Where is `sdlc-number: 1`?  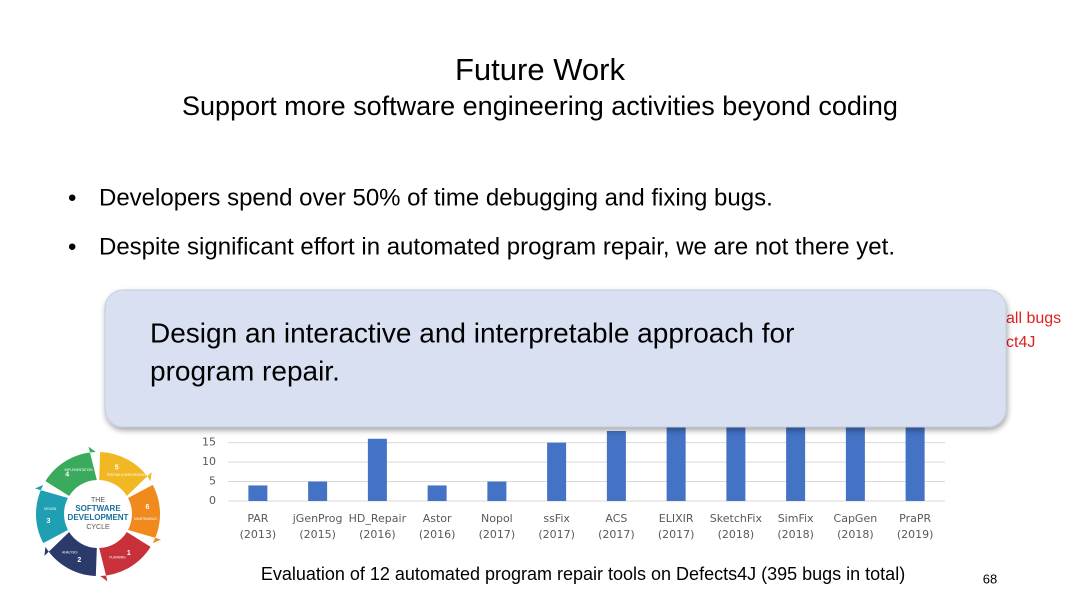
sdlc-number: 1 is located at coordinates (129, 553).